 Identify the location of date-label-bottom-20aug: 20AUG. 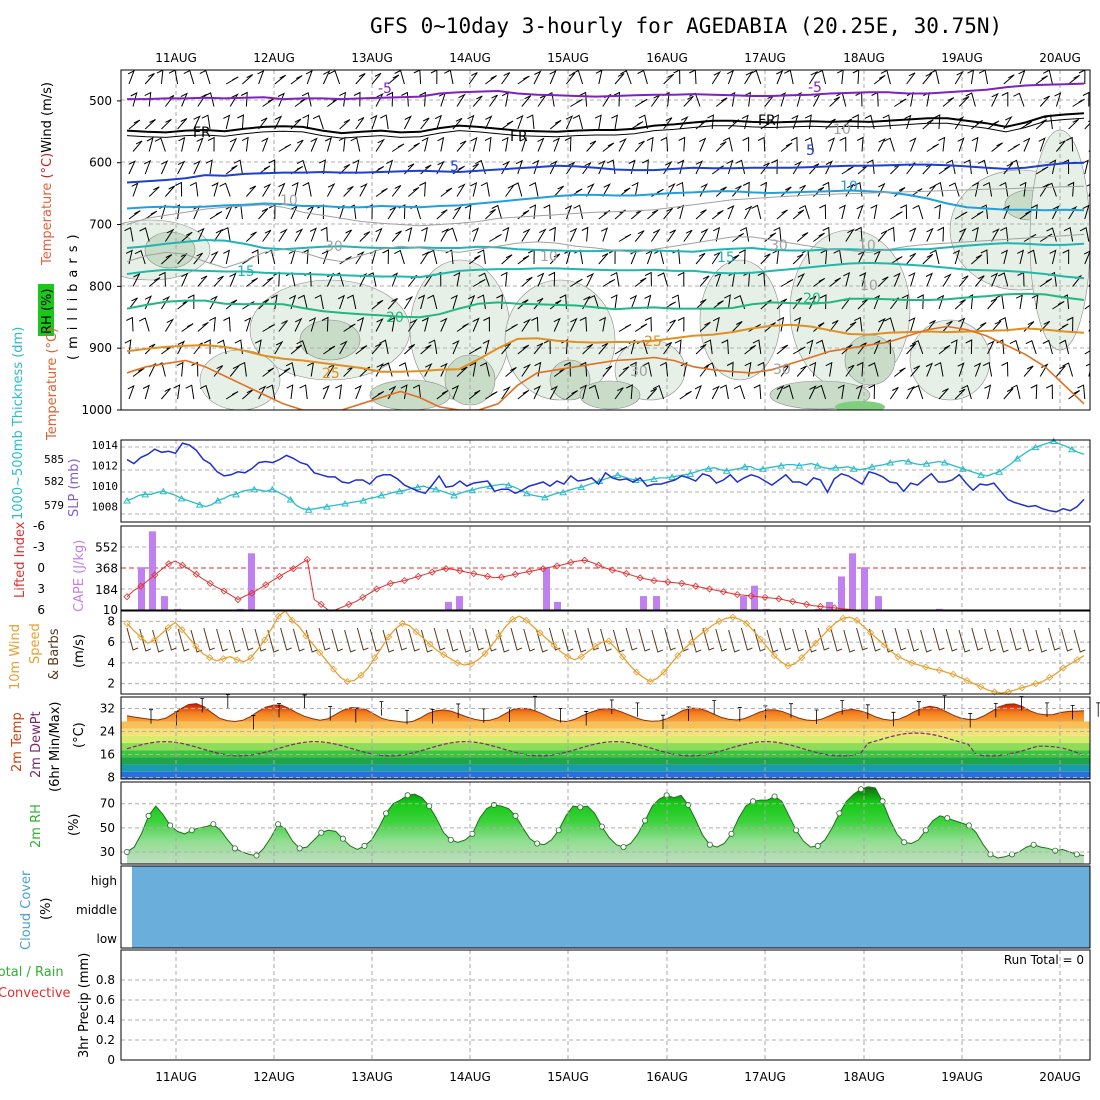
(1060, 1077).